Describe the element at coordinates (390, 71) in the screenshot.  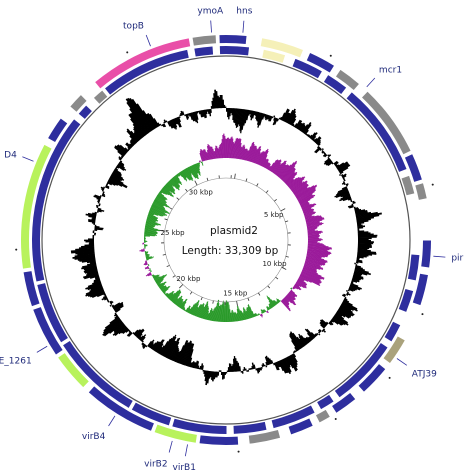
I see `gene-label-mcr1: mcr1` at that location.